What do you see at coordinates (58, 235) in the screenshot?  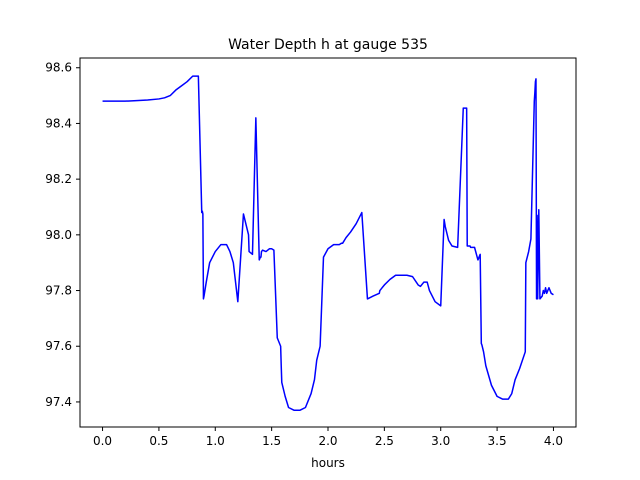 I see `y-tick-label: 98.0` at bounding box center [58, 235].